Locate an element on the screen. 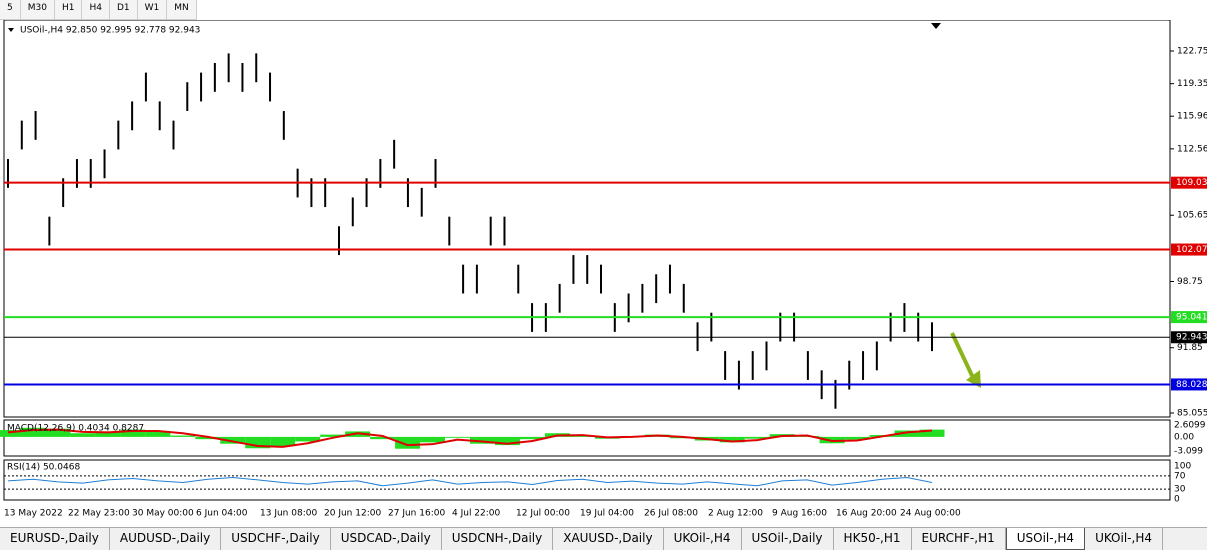 The image size is (1207, 550). macd-signal is located at coordinates (470, 438).